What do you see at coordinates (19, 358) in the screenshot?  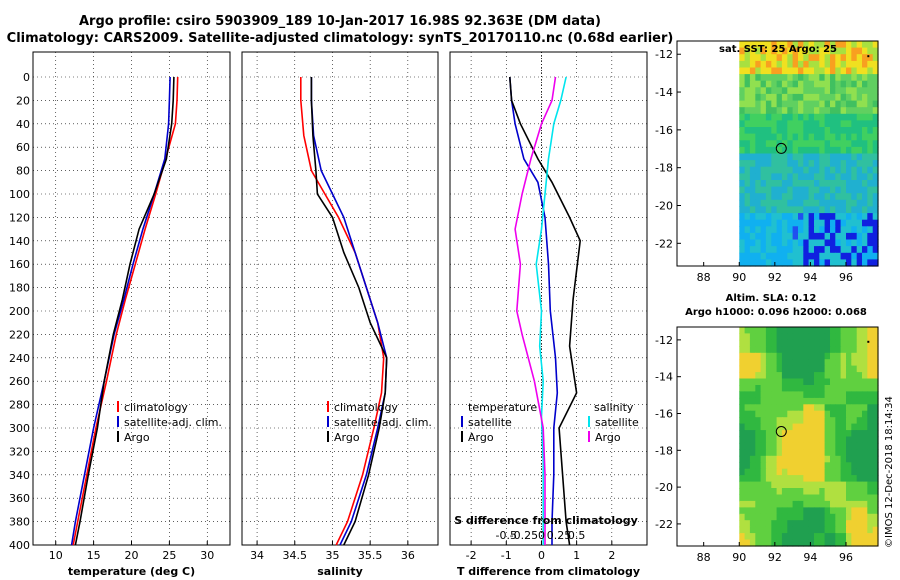 I see `y-tick-label: 240` at bounding box center [19, 358].